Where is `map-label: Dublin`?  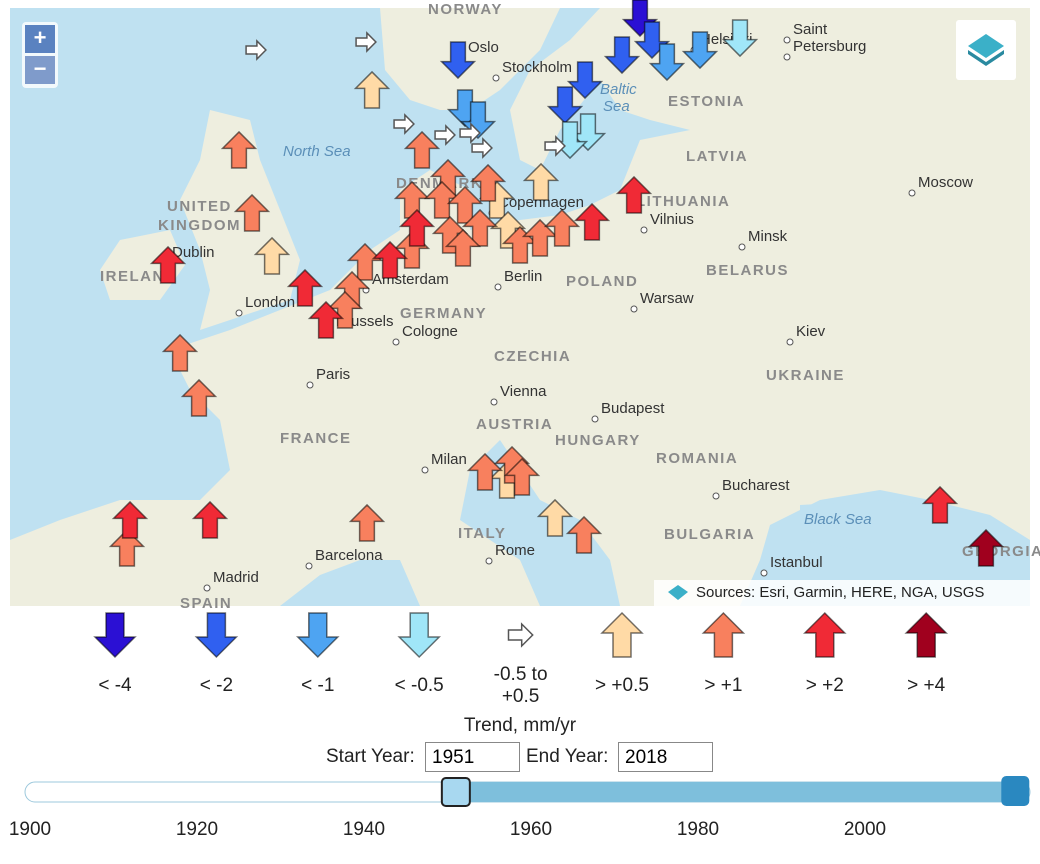 map-label: Dublin is located at coordinates (193, 252).